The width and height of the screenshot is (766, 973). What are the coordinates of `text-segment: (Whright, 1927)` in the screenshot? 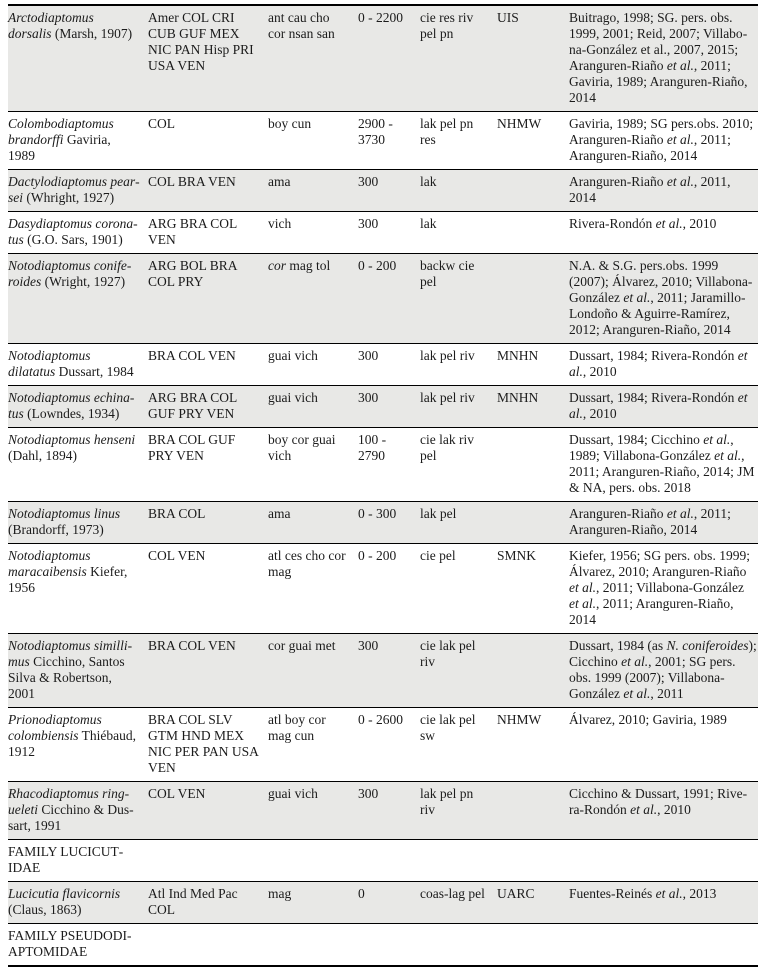 It's located at (69, 197).